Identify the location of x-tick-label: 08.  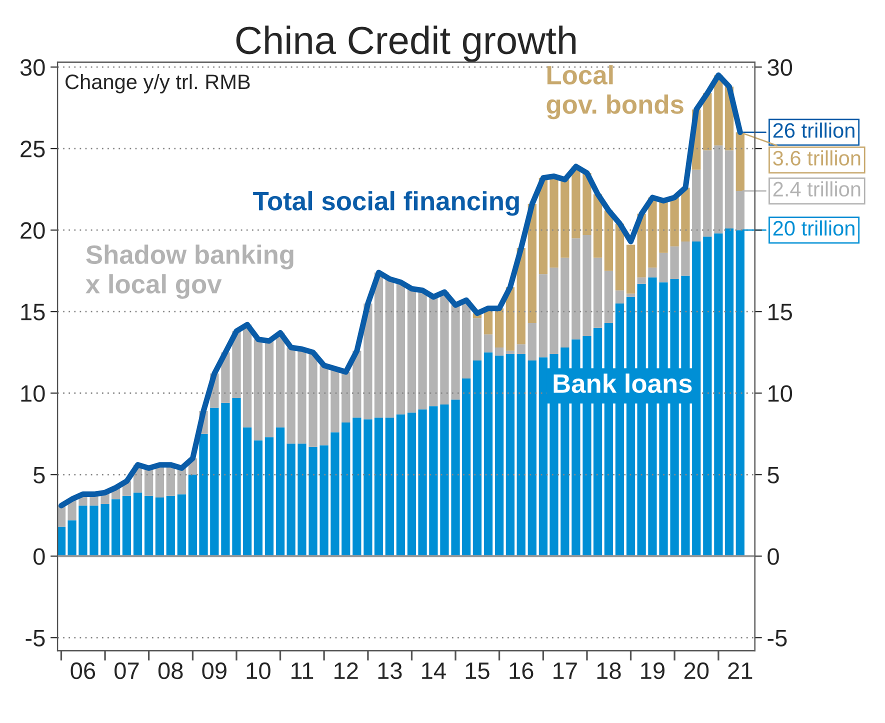
(170, 671).